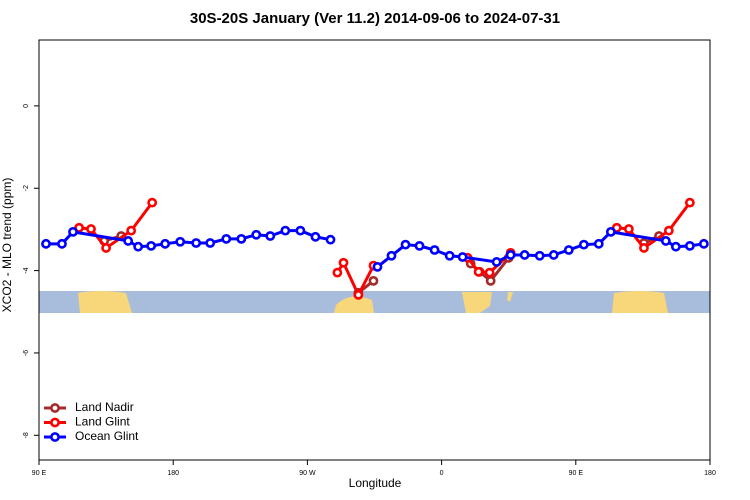 This screenshot has height=500, width=750. Describe the element at coordinates (26, 270) in the screenshot. I see `y-tick-label: -4` at that location.